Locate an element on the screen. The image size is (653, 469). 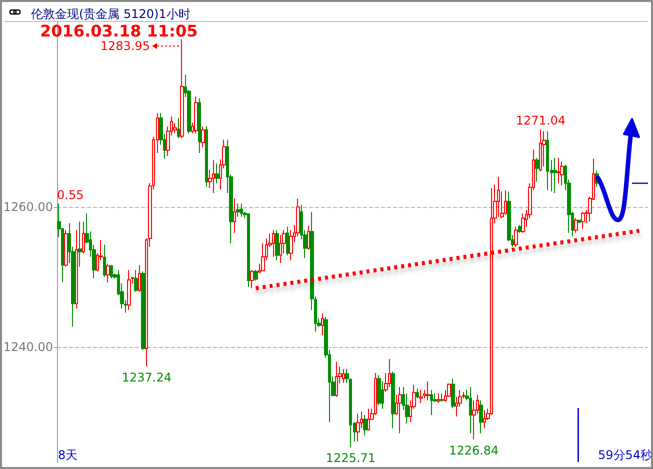
y-tick-label: 1240.00 is located at coordinates (28, 347).